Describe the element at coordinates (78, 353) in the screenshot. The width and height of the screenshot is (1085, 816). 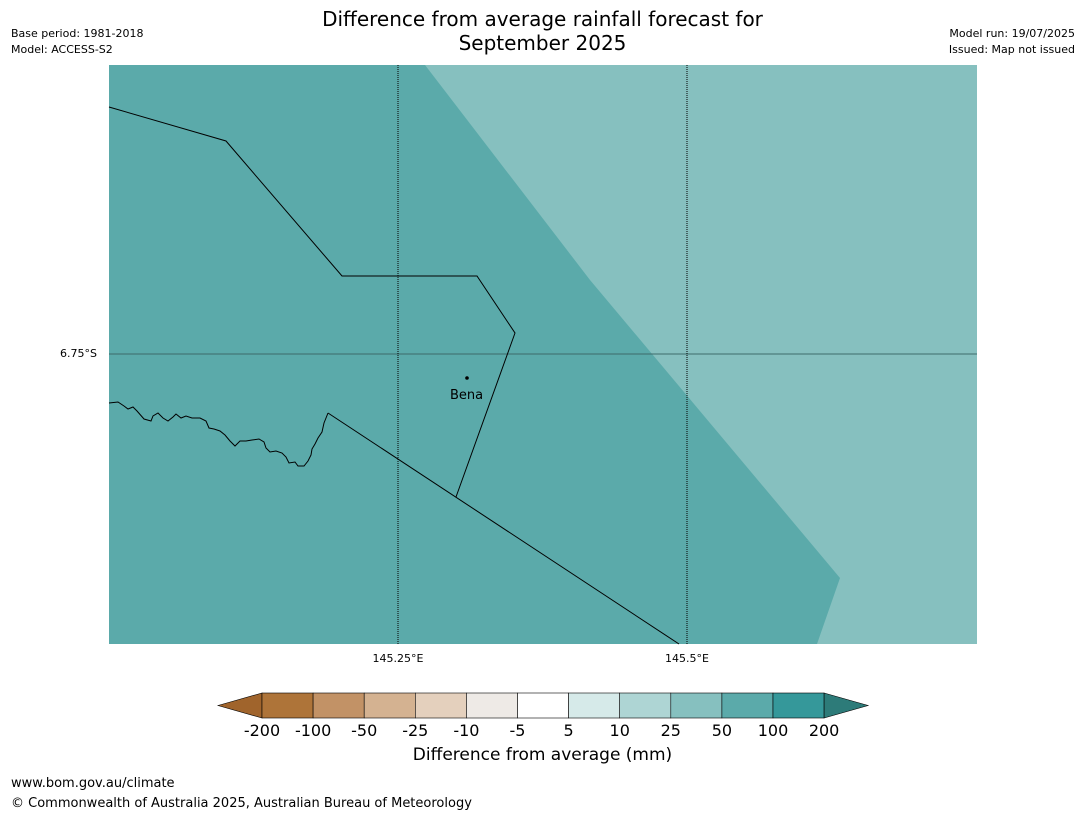
I see `latitude-label: 6.75°S` at that location.